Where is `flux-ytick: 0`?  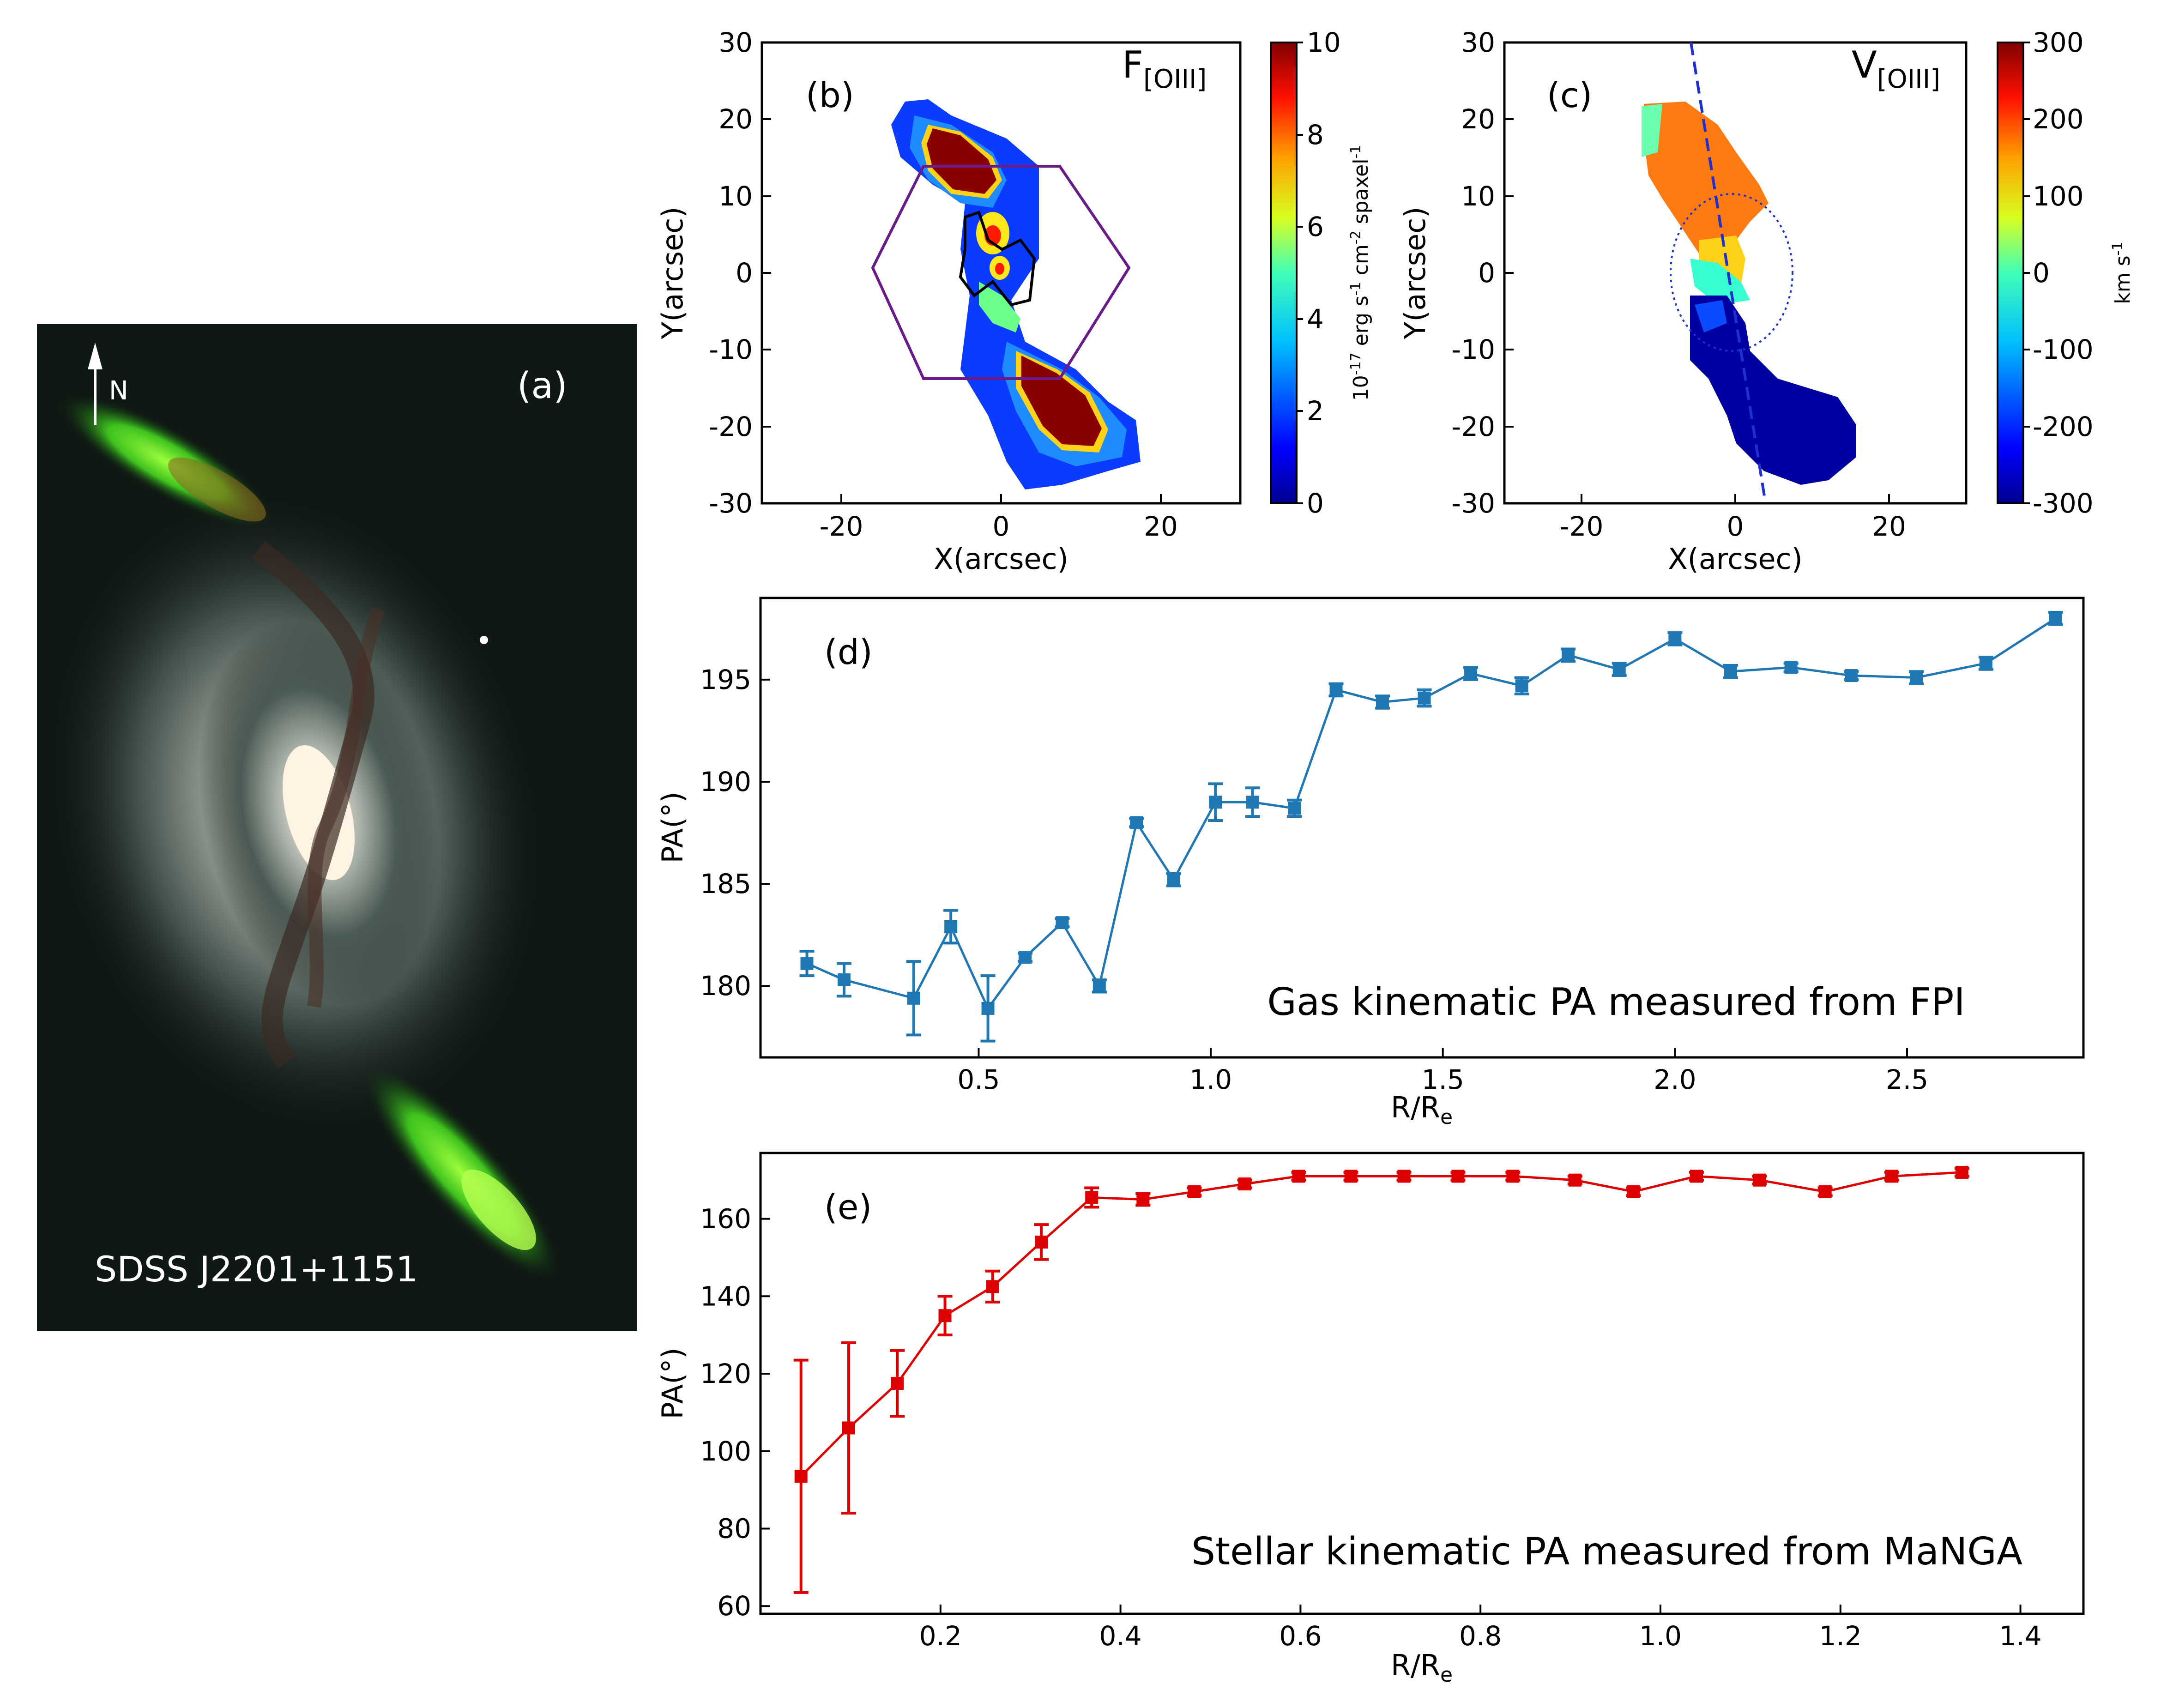 flux-ytick: 0 is located at coordinates (744, 273).